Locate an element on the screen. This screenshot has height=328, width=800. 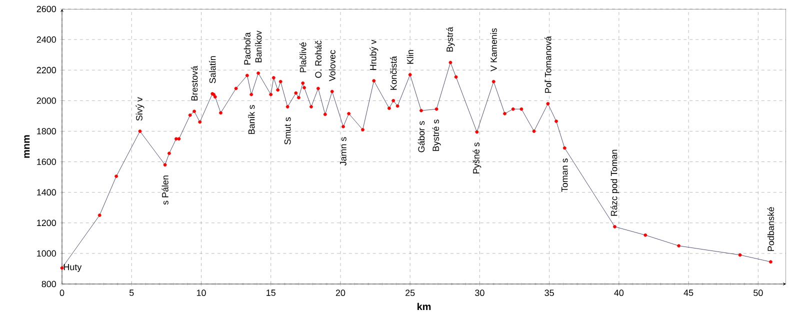
x-tick-label: 0 is located at coordinates (62, 293).